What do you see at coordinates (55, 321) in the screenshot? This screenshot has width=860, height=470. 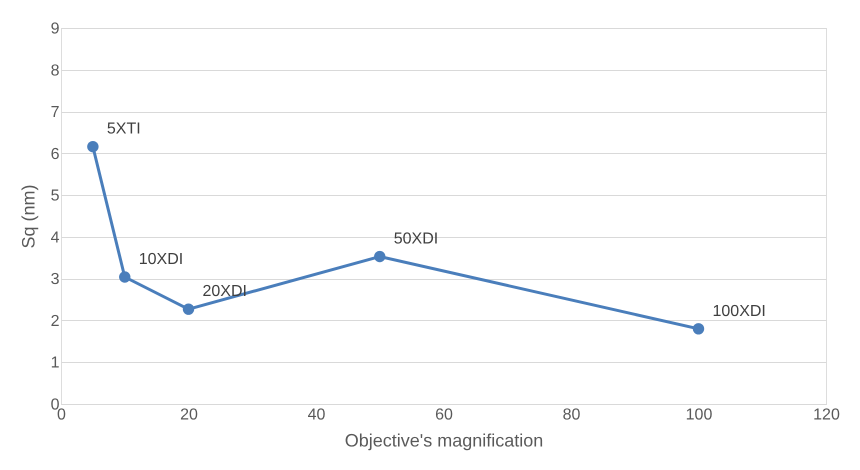 I see `y-tick-label: 2` at bounding box center [55, 321].